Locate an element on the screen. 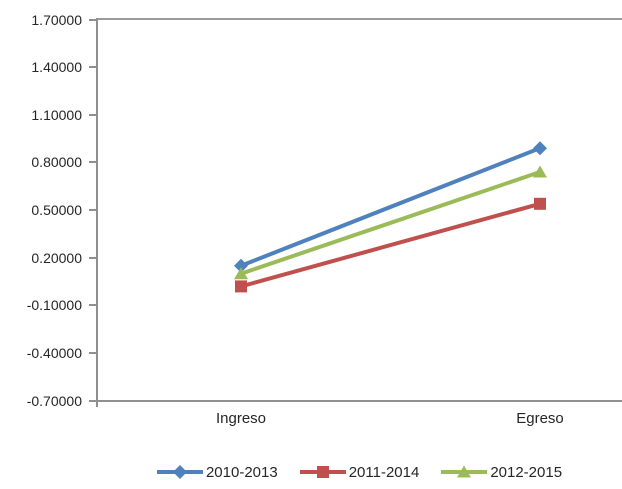 This screenshot has width=622, height=489. y-tick-label: 0.80000 is located at coordinates (56, 162).